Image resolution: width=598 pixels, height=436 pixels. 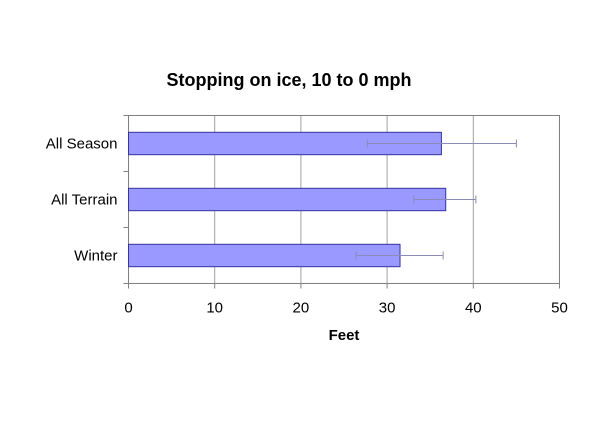 What do you see at coordinates (128, 308) in the screenshot?
I see `x-tick-label: 0` at bounding box center [128, 308].